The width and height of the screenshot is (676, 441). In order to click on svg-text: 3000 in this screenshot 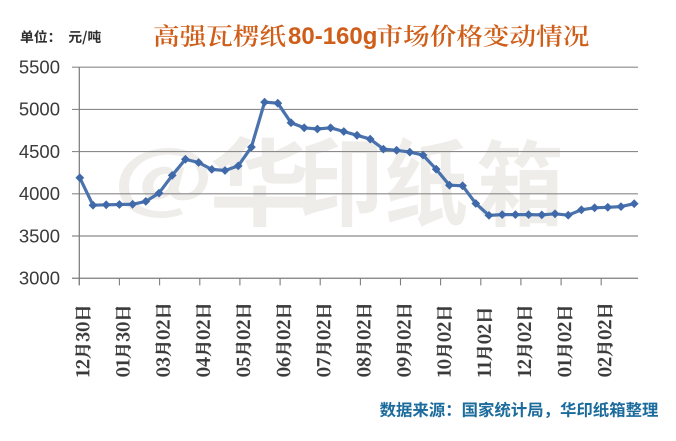, I will do `click(39, 278)`.